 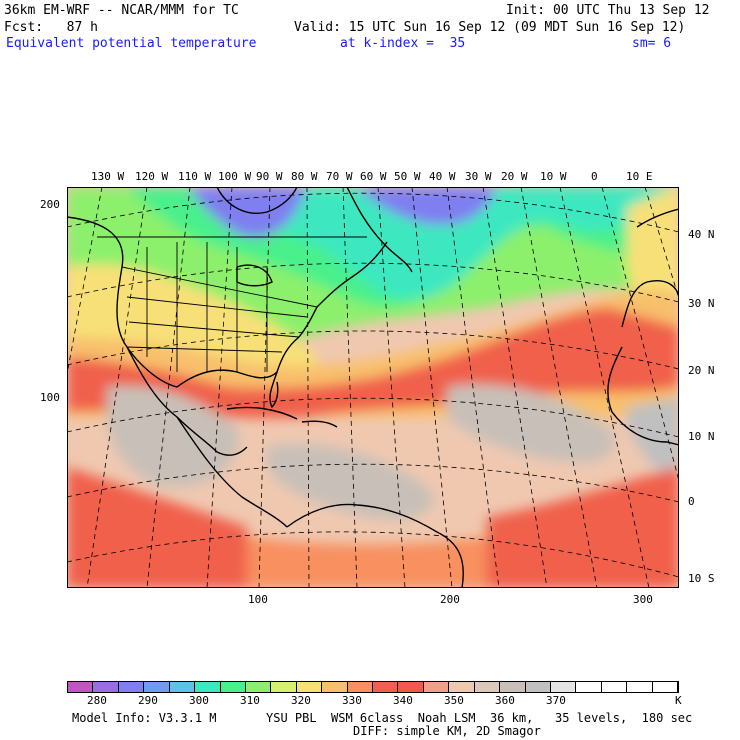 I want to click on lat-label: 20 N, so click(x=701, y=370).